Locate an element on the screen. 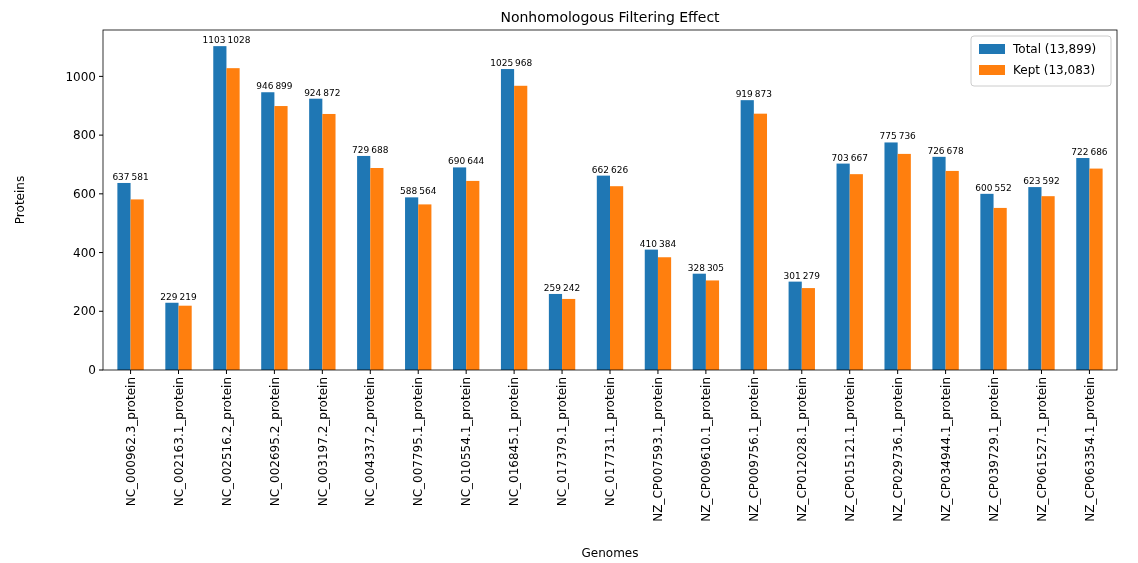  data-label: 678 is located at coordinates (955, 150).